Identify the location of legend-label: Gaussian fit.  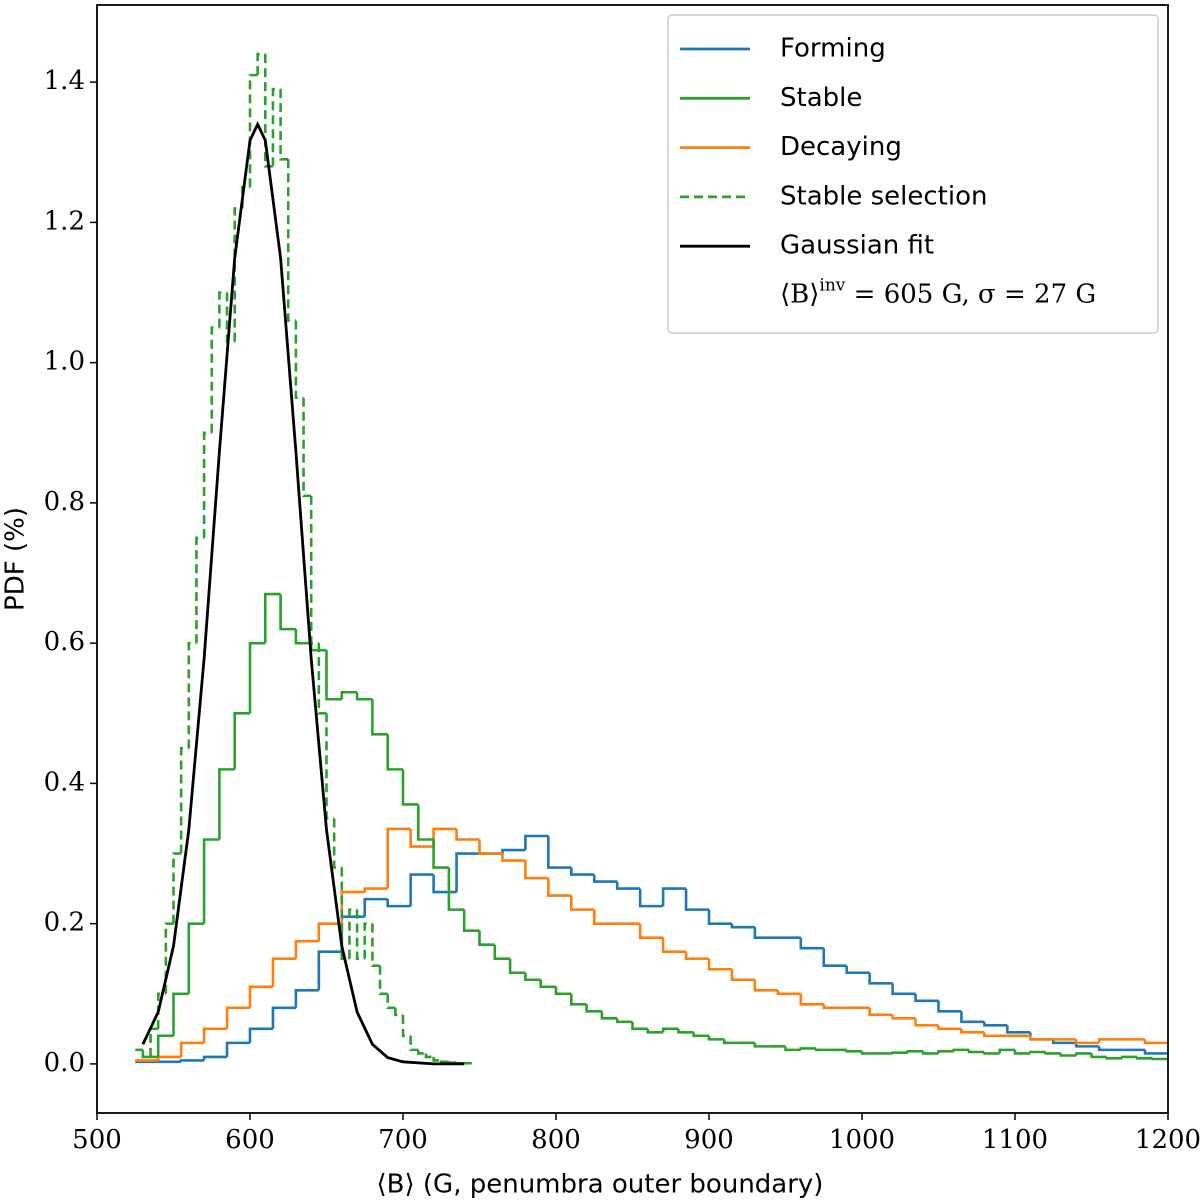
(857, 246).